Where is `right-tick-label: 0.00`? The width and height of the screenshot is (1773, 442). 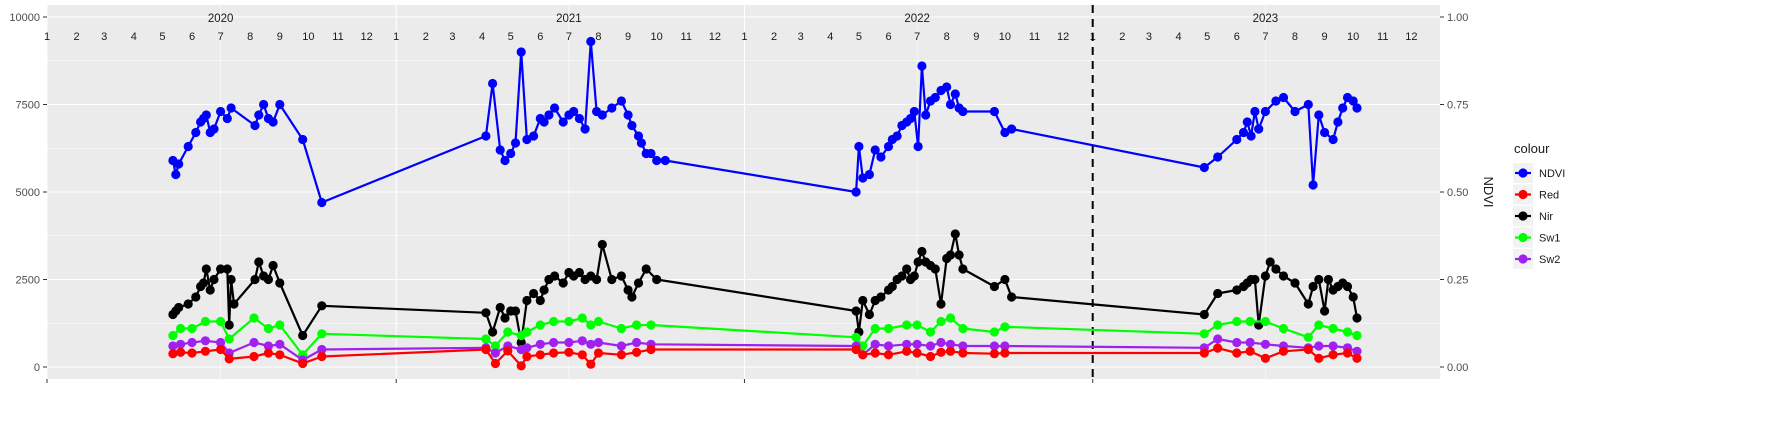 right-tick-label: 0.00 is located at coordinates (1457, 368).